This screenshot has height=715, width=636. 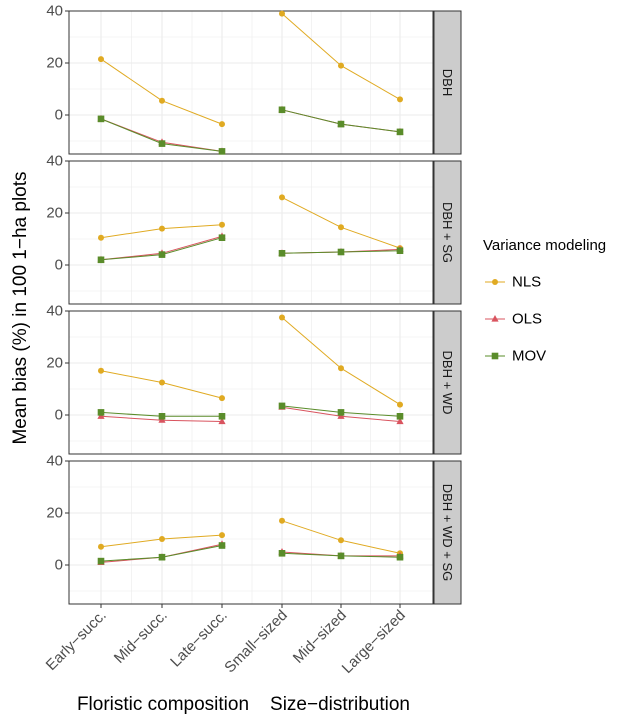 I want to click on x-group-label-floristic: Floristic composition, so click(x=163, y=704).